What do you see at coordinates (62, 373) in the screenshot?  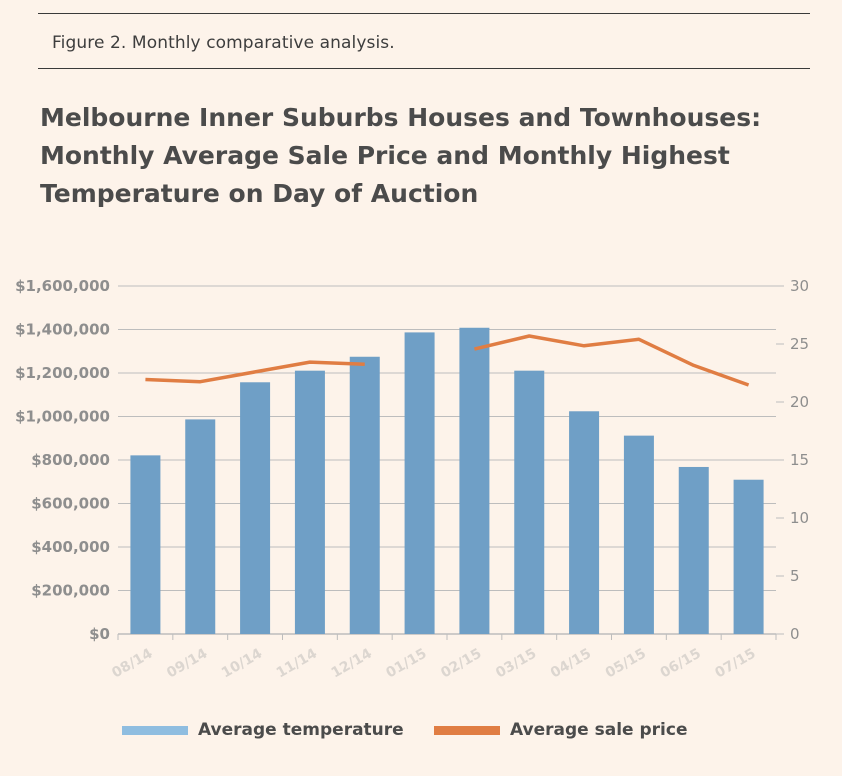 I see `y-left-tick-label: $1,200,000` at bounding box center [62, 373].